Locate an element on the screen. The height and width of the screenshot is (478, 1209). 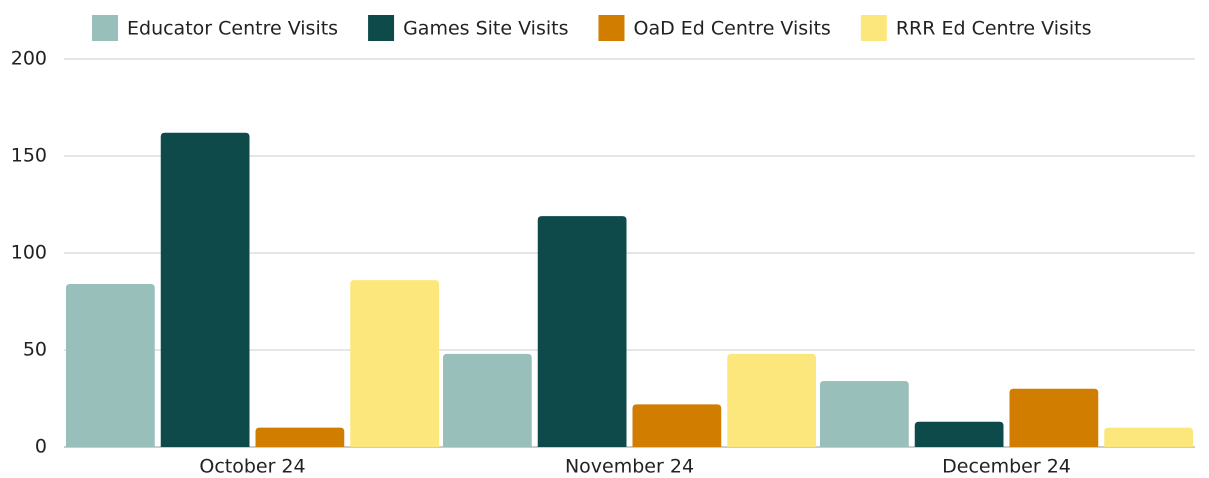
y-tick-label: 50 is located at coordinates (35, 350).